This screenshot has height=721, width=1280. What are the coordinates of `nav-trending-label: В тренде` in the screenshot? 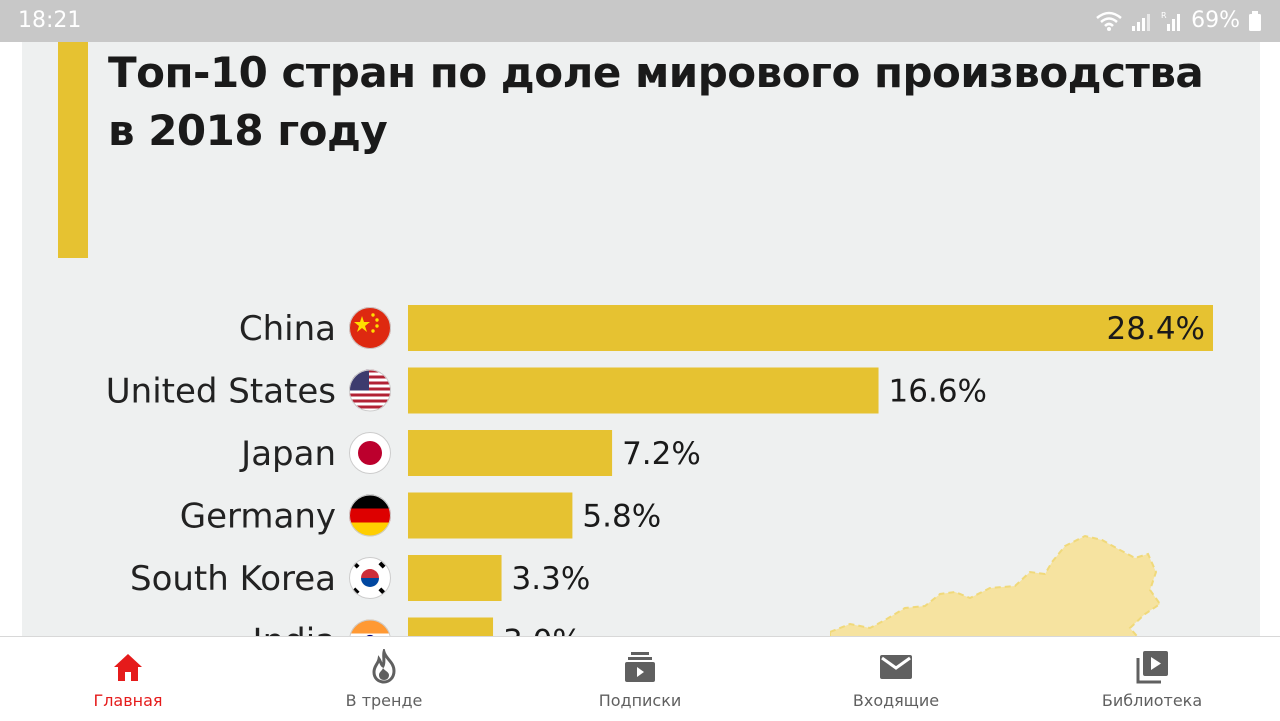 It's located at (384, 700).